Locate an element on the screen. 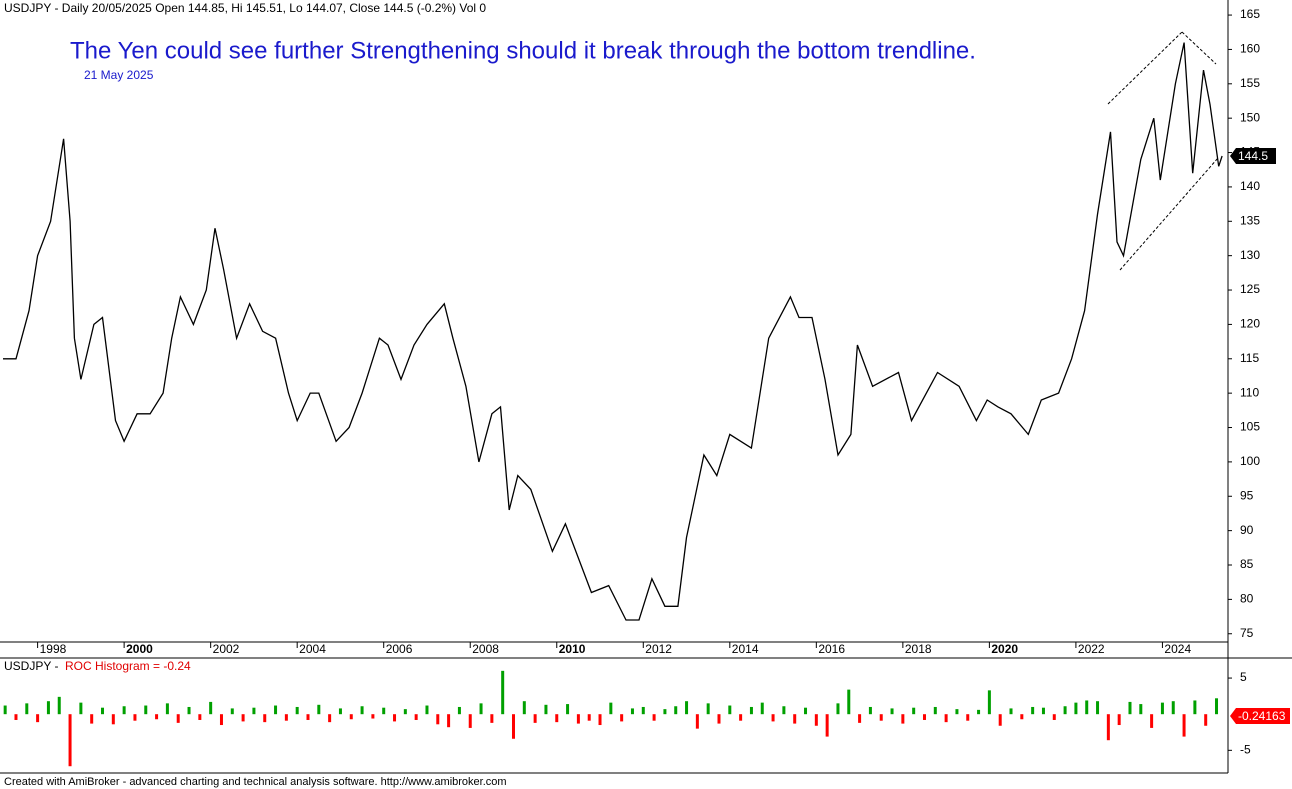 This screenshot has width=1292, height=789. y-tick-label: 120 is located at coordinates (1250, 324).